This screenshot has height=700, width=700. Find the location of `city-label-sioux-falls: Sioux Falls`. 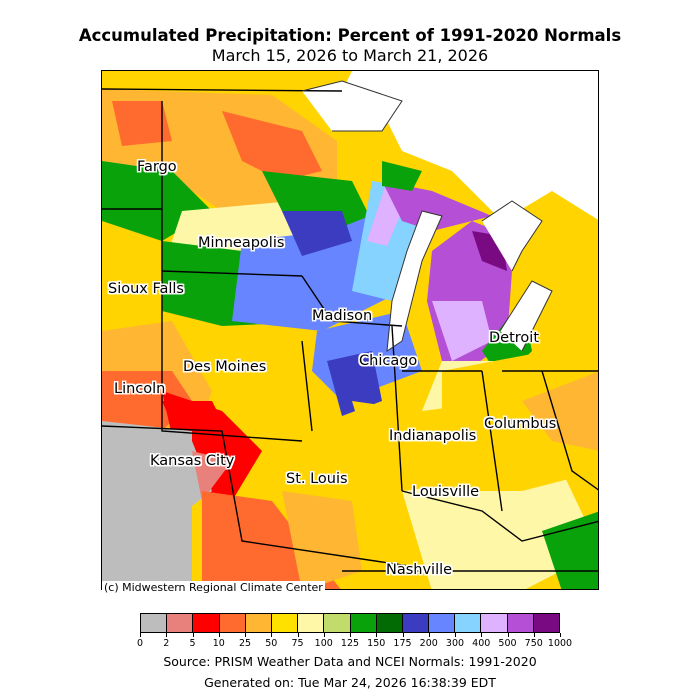

city-label-sioux-falls: Sioux Falls is located at coordinates (146, 289).